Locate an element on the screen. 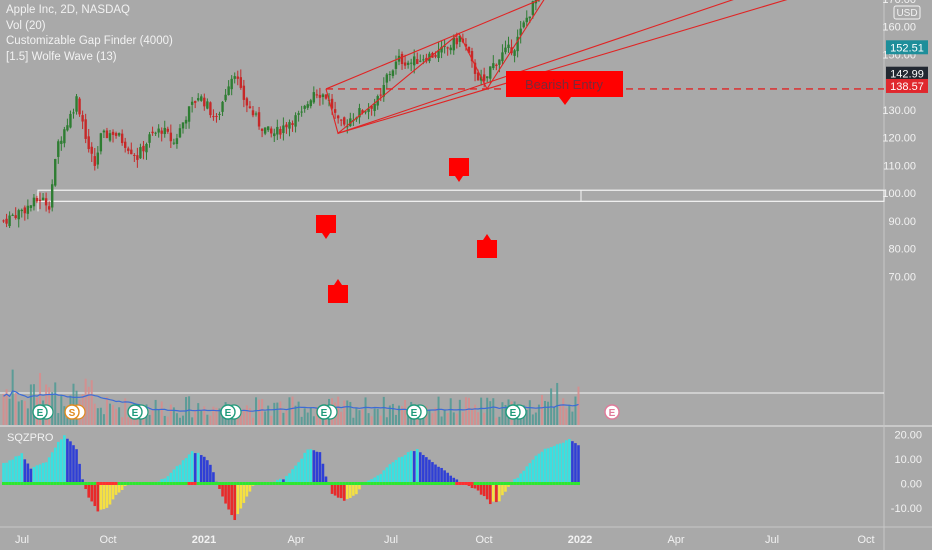 This screenshot has height=550, width=932. wolfe-point-box is located at coordinates (326, 227).